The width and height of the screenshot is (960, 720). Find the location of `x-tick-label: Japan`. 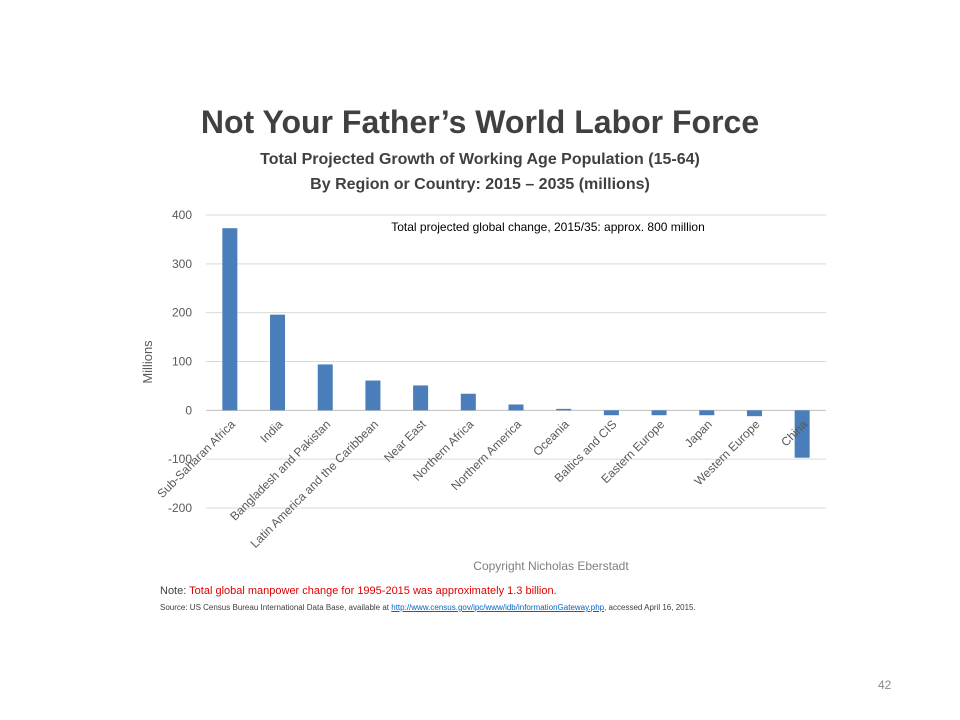

x-tick-label: Japan is located at coordinates (698, 433).